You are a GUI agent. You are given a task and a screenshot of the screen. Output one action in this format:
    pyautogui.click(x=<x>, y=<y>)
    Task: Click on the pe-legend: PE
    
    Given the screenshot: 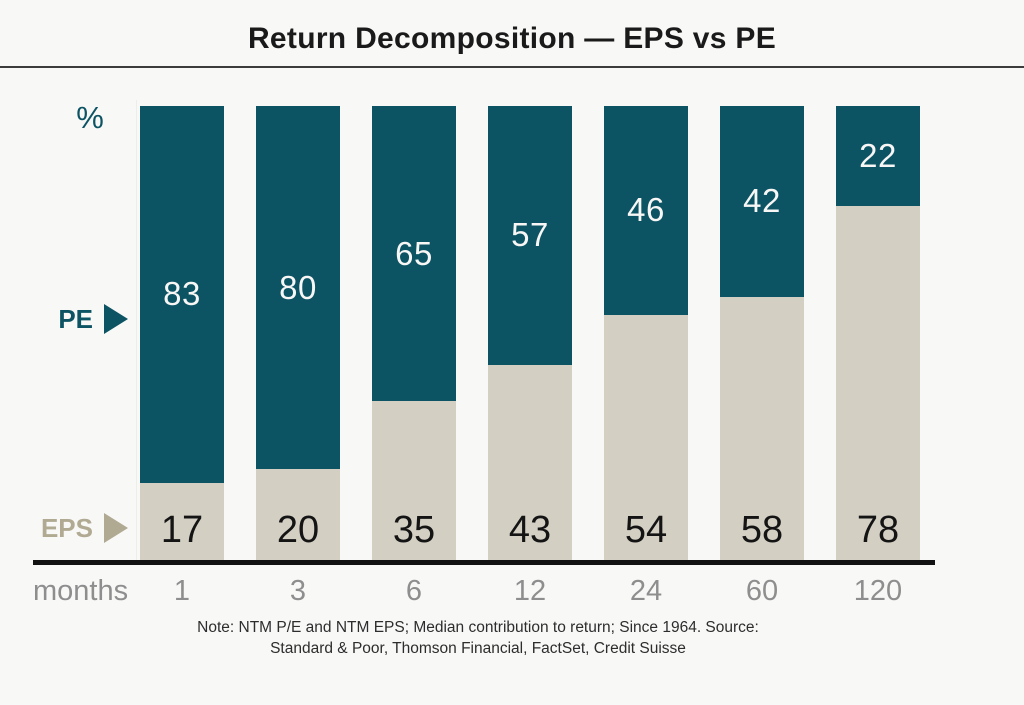 What is the action you would take?
    pyautogui.click(x=71, y=319)
    